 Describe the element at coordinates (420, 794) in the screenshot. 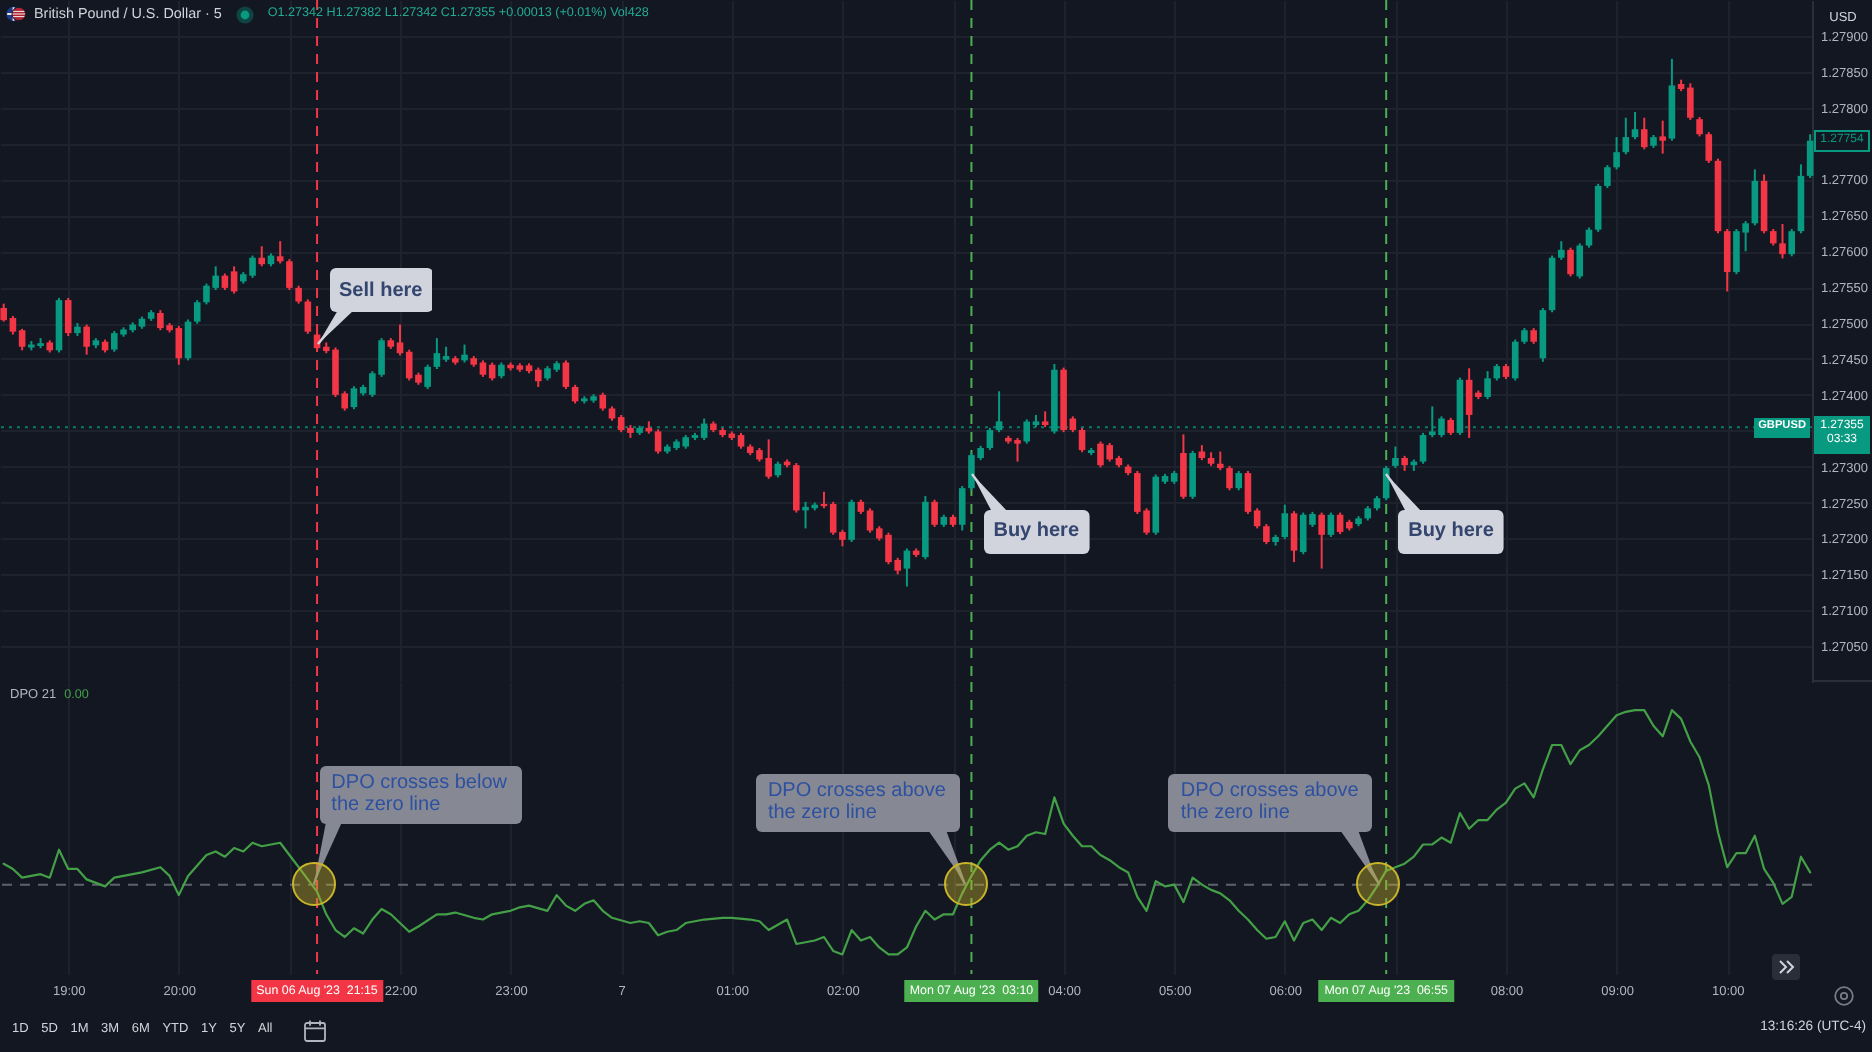

I see `annotation: DPO crosses below the zero line` at that location.